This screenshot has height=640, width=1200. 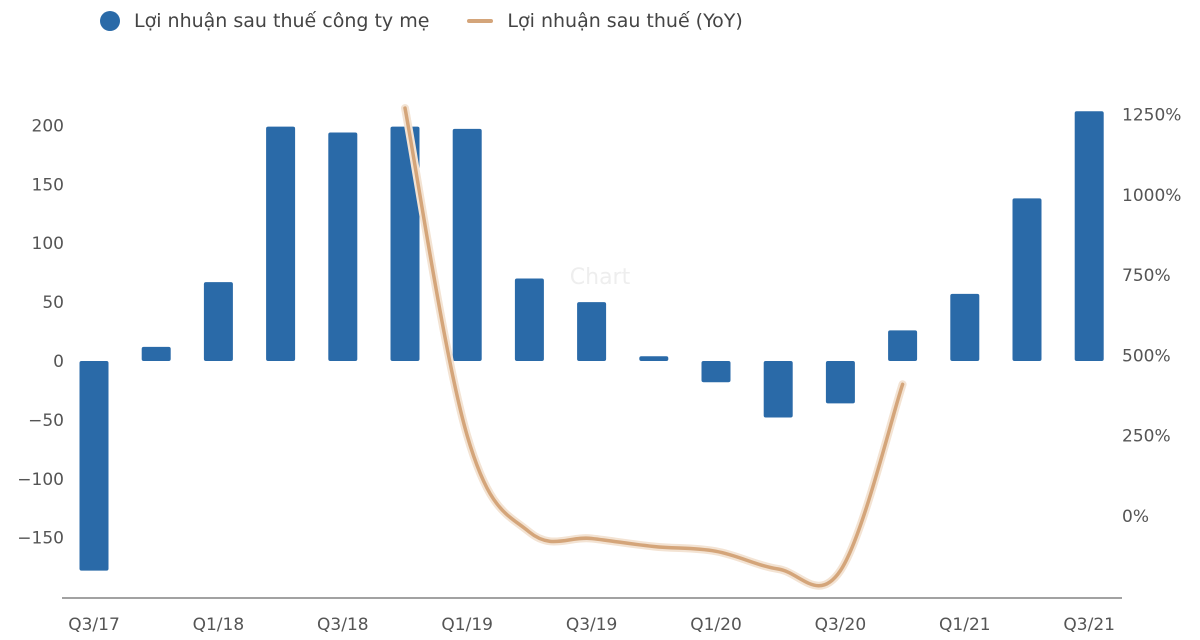 I want to click on legend-item-bar: Lợi nhuận sau thuế công ty mẹ, so click(x=264, y=21).